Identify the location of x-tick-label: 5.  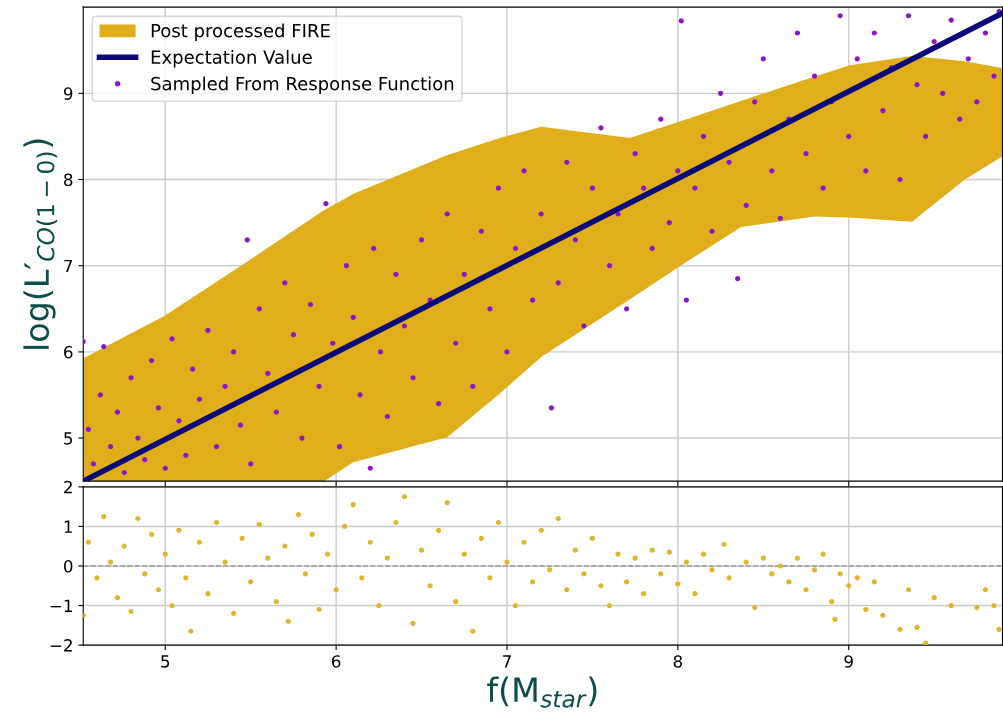
(165, 661).